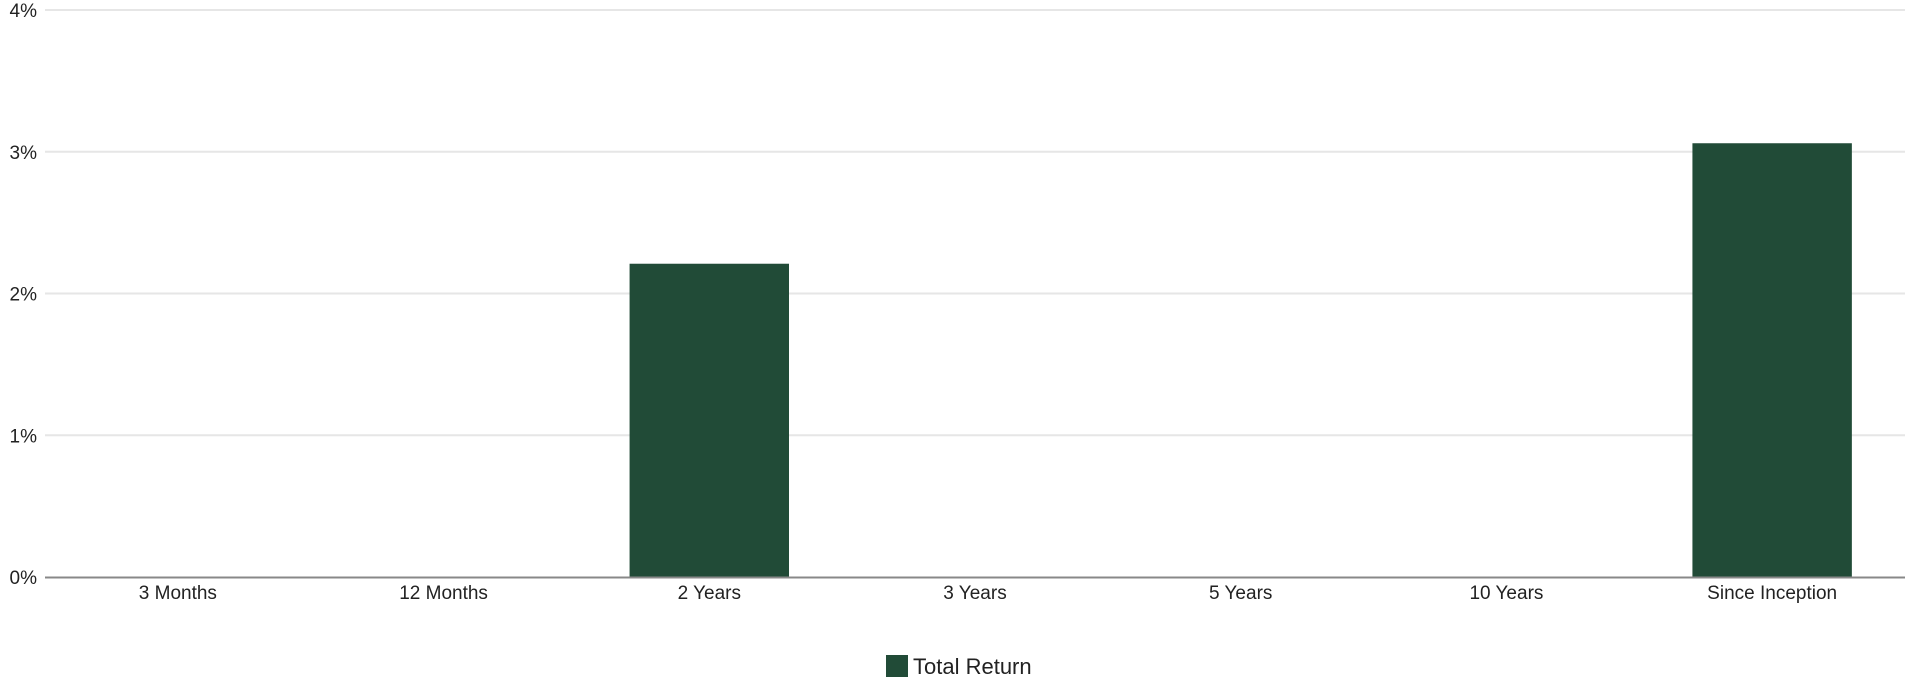  What do you see at coordinates (24, 153) in the screenshot?
I see `y-tick-label: 3%` at bounding box center [24, 153].